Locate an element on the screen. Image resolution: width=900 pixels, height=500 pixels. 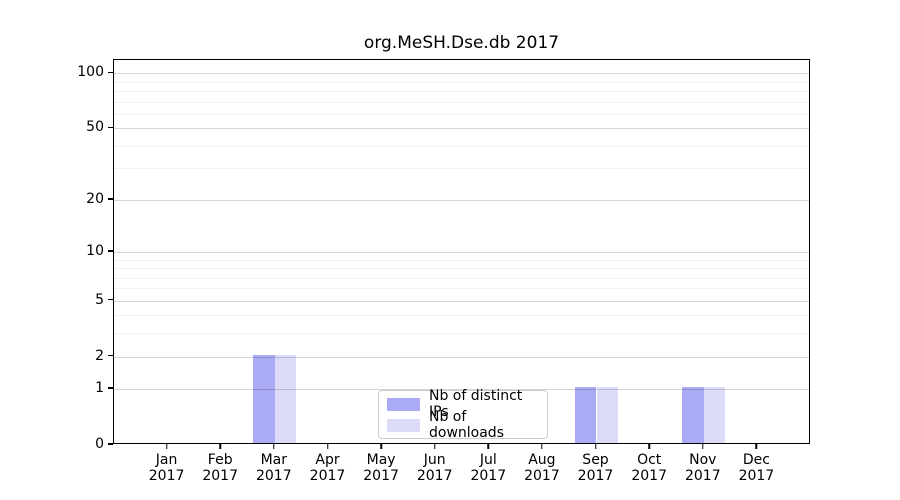
y-tick-label-5: 5 is located at coordinates (99, 299).